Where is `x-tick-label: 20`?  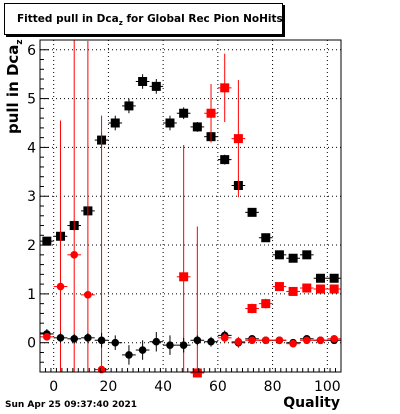 x-tick-label: 20 is located at coordinates (108, 387).